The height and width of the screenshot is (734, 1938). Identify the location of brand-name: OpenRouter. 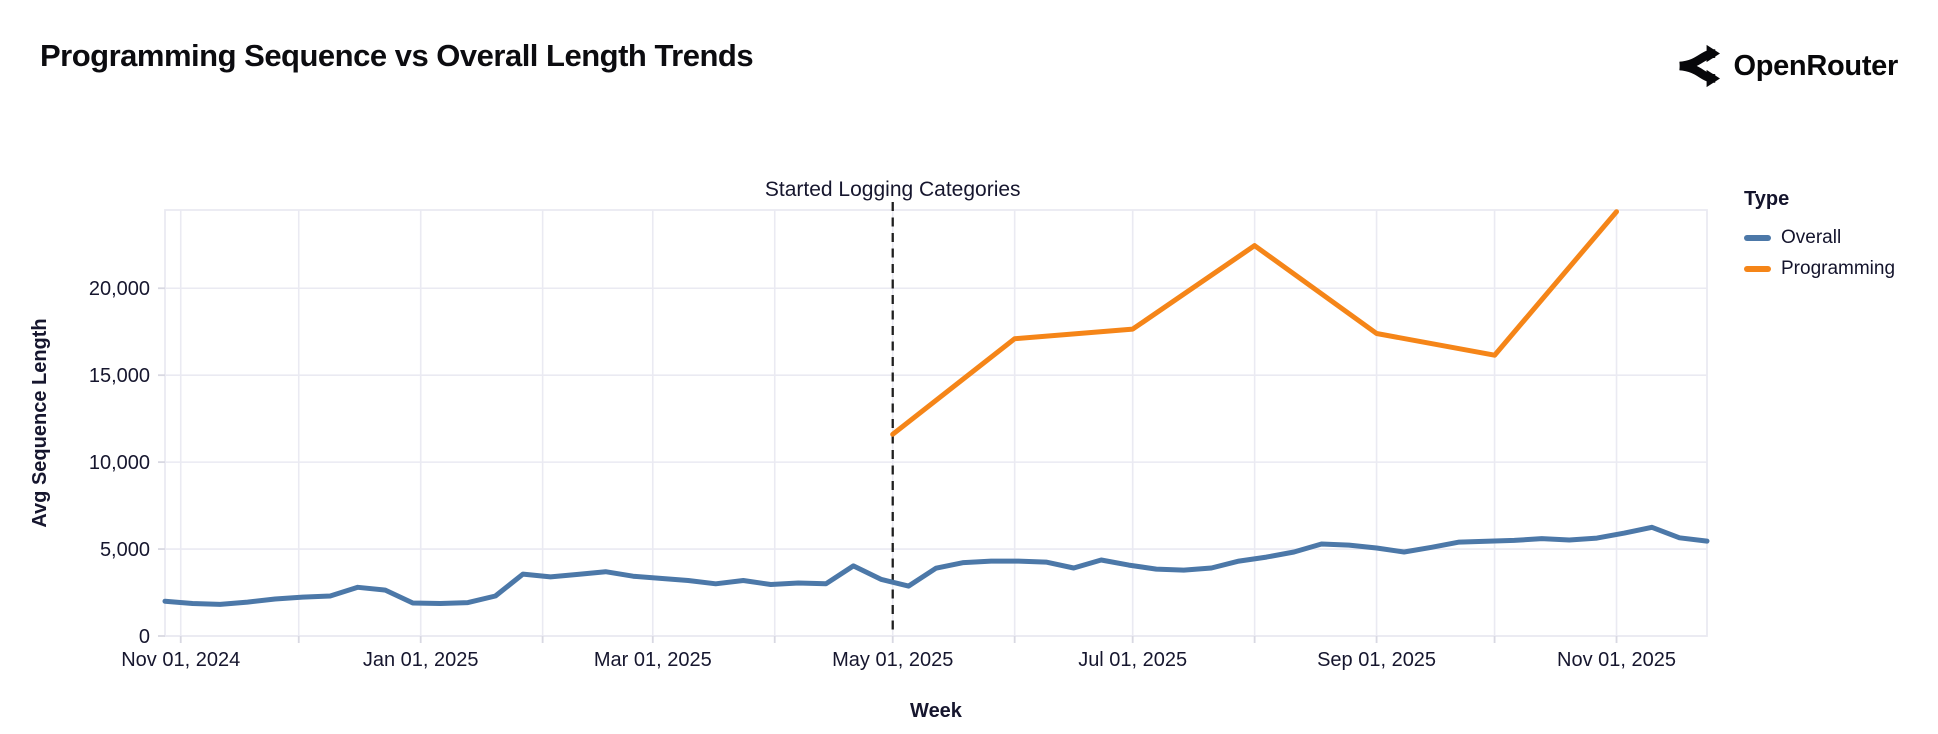
(1815, 65).